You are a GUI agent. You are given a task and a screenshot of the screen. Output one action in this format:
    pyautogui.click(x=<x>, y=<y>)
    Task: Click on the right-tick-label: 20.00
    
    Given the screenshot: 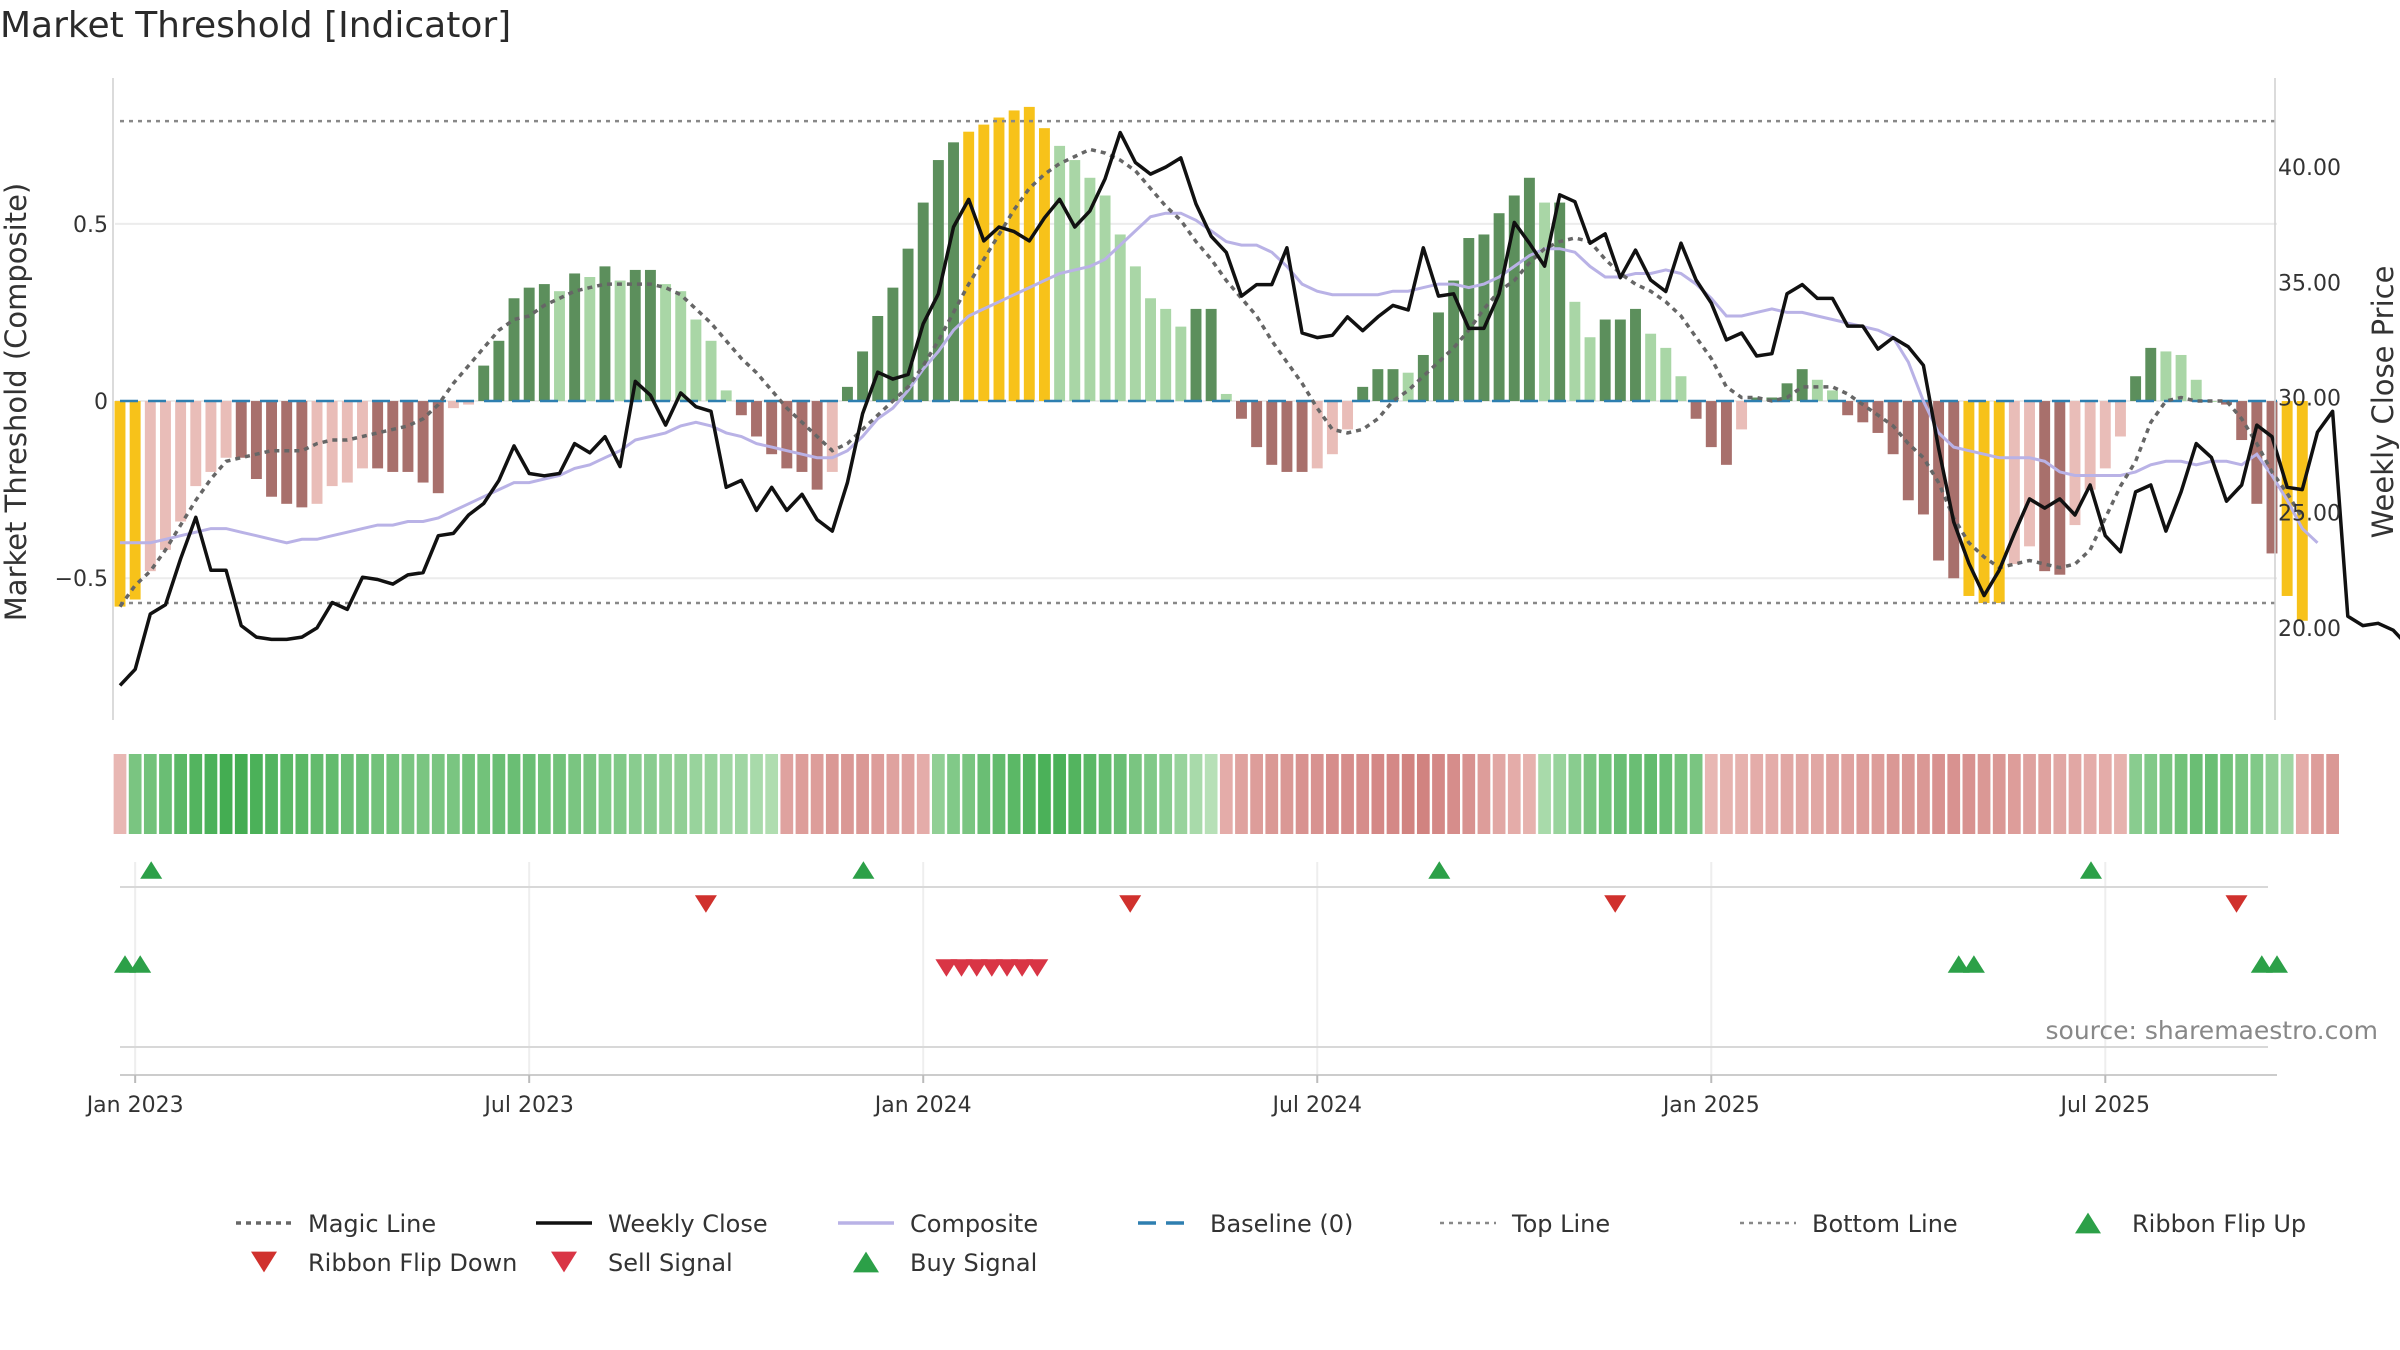 What is the action you would take?
    pyautogui.click(x=2309, y=629)
    